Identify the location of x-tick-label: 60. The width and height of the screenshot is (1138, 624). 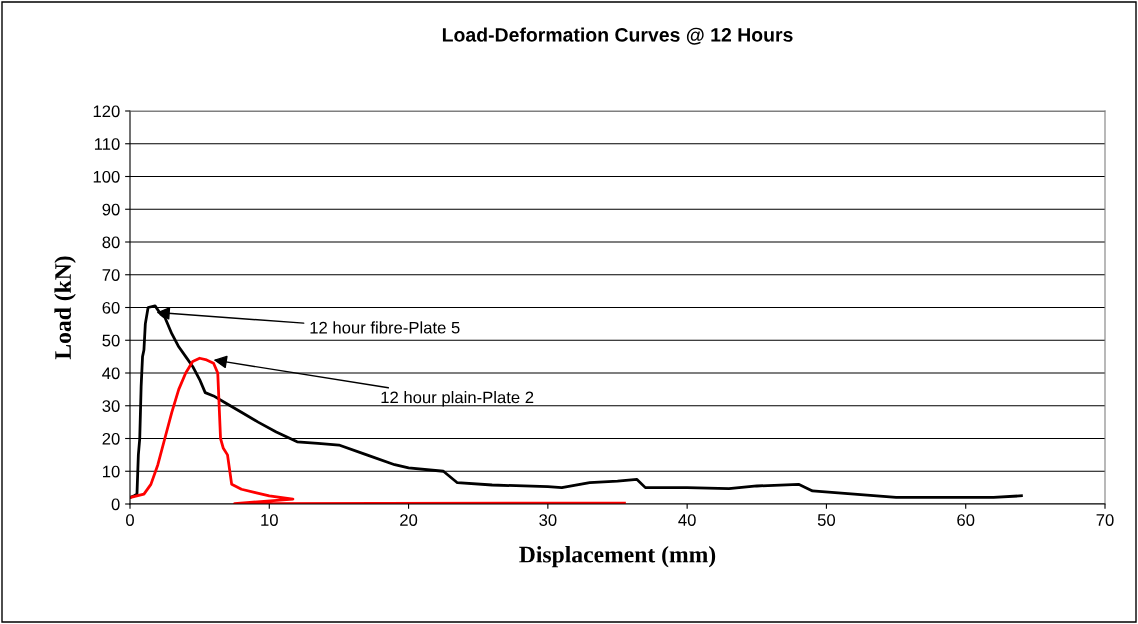
(966, 520).